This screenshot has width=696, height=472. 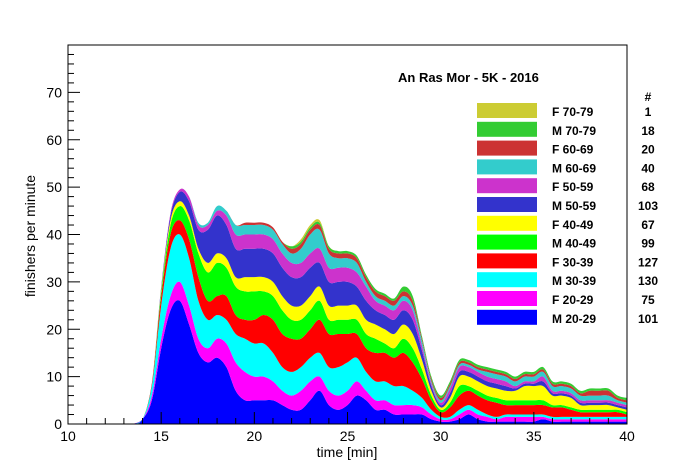 What do you see at coordinates (648, 244) in the screenshot?
I see `legend-count-7: 99` at bounding box center [648, 244].